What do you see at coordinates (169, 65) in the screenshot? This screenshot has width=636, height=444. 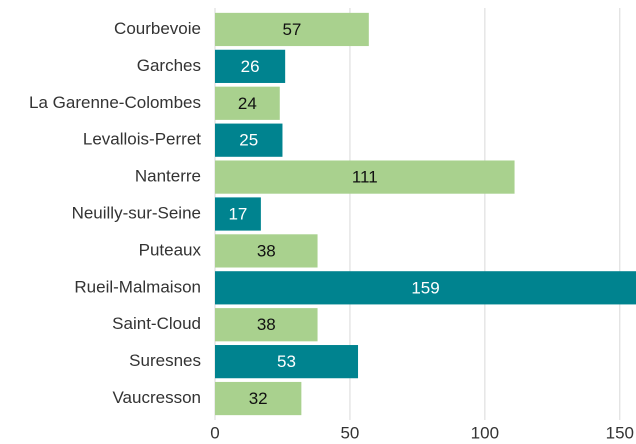 I see `y-tick-label: Garches` at bounding box center [169, 65].